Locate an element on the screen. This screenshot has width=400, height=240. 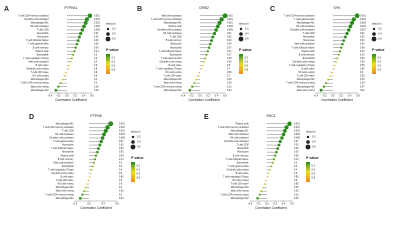
p-value-label: 0.55 is located at coordinates (362, 77).